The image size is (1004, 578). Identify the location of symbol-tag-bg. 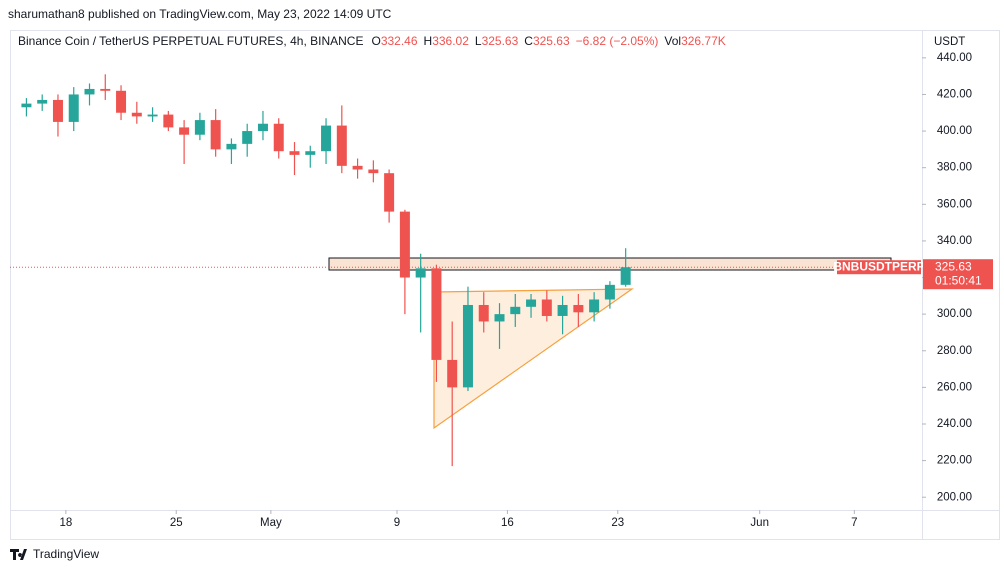
(879, 267).